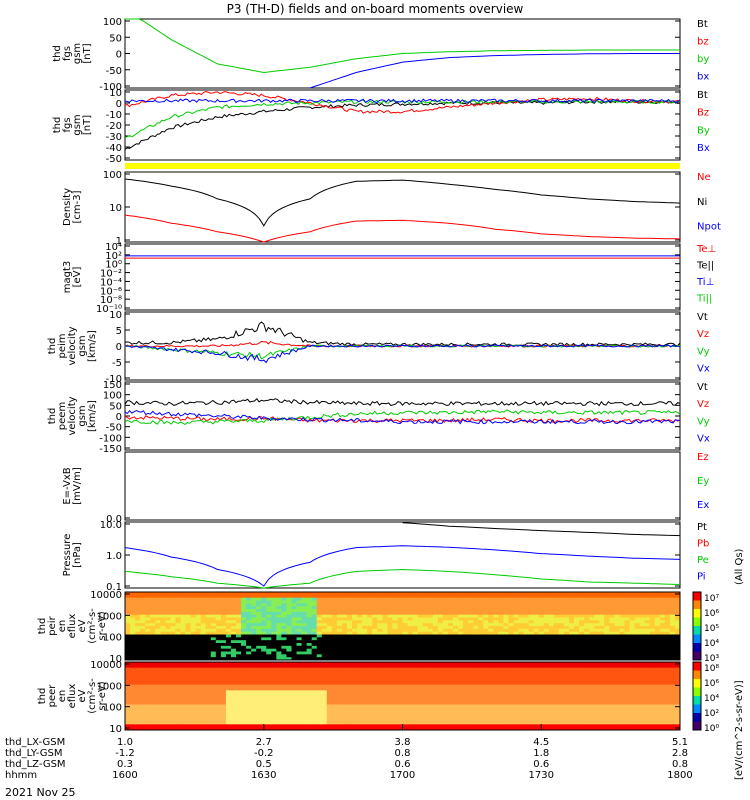 The image size is (750, 800). I want to click on y-tick-label: 0, so click(119, 347).